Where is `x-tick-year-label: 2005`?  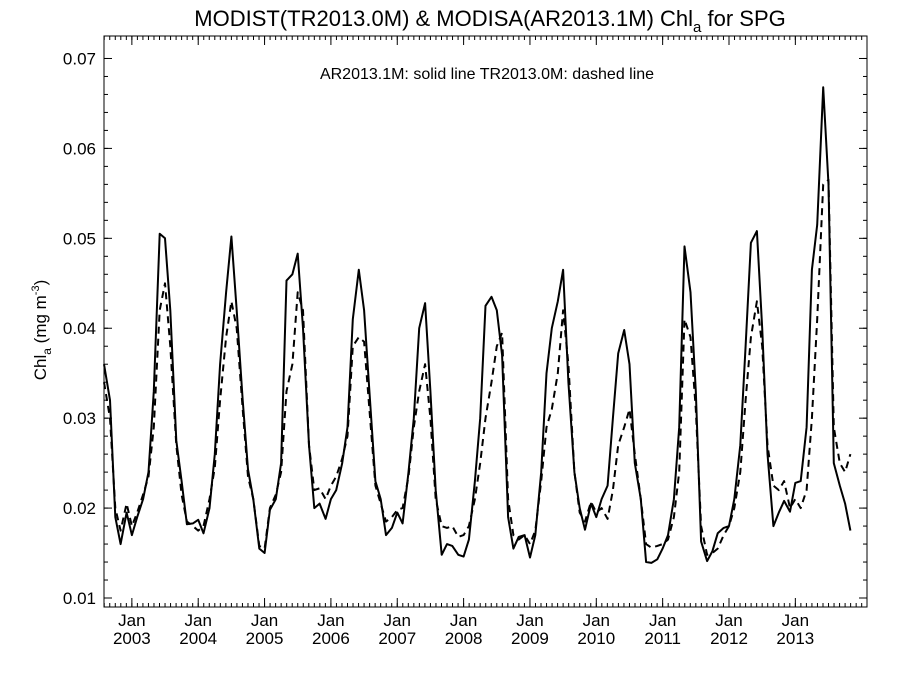 x-tick-year-label: 2005 is located at coordinates (265, 638).